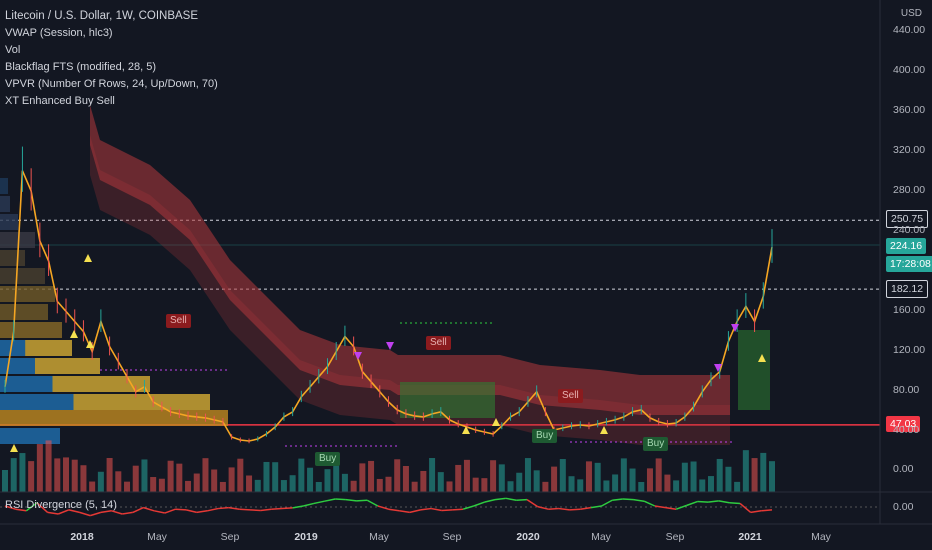  What do you see at coordinates (60, 101) in the screenshot?
I see `legend-xt: XT Enhanced Buy Sell` at bounding box center [60, 101].